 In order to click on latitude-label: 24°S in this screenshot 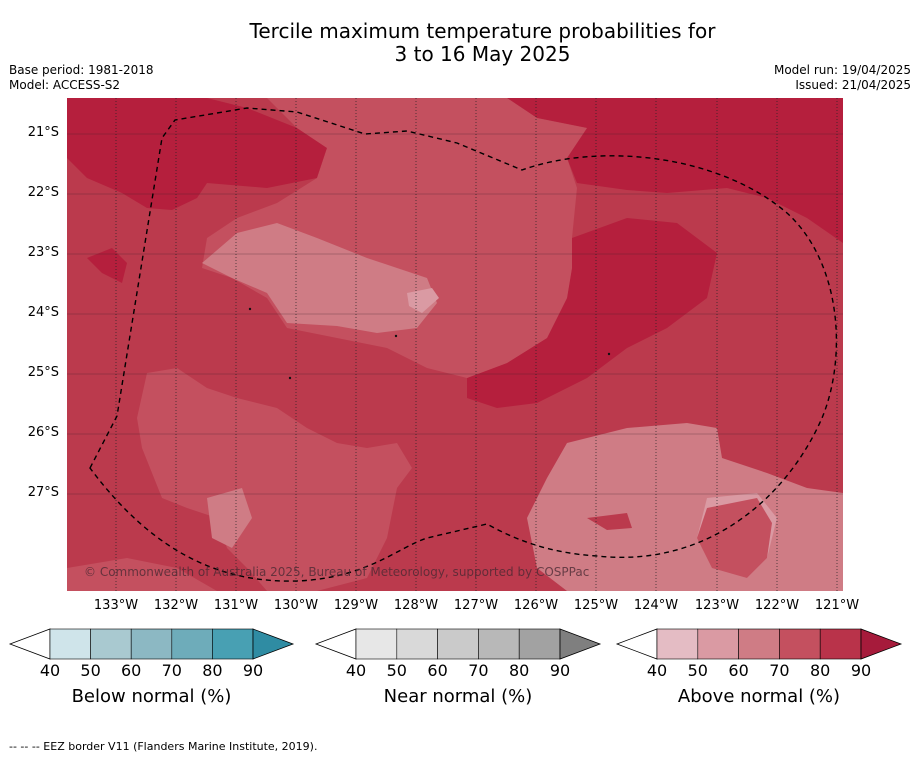, I will do `click(43, 312)`.